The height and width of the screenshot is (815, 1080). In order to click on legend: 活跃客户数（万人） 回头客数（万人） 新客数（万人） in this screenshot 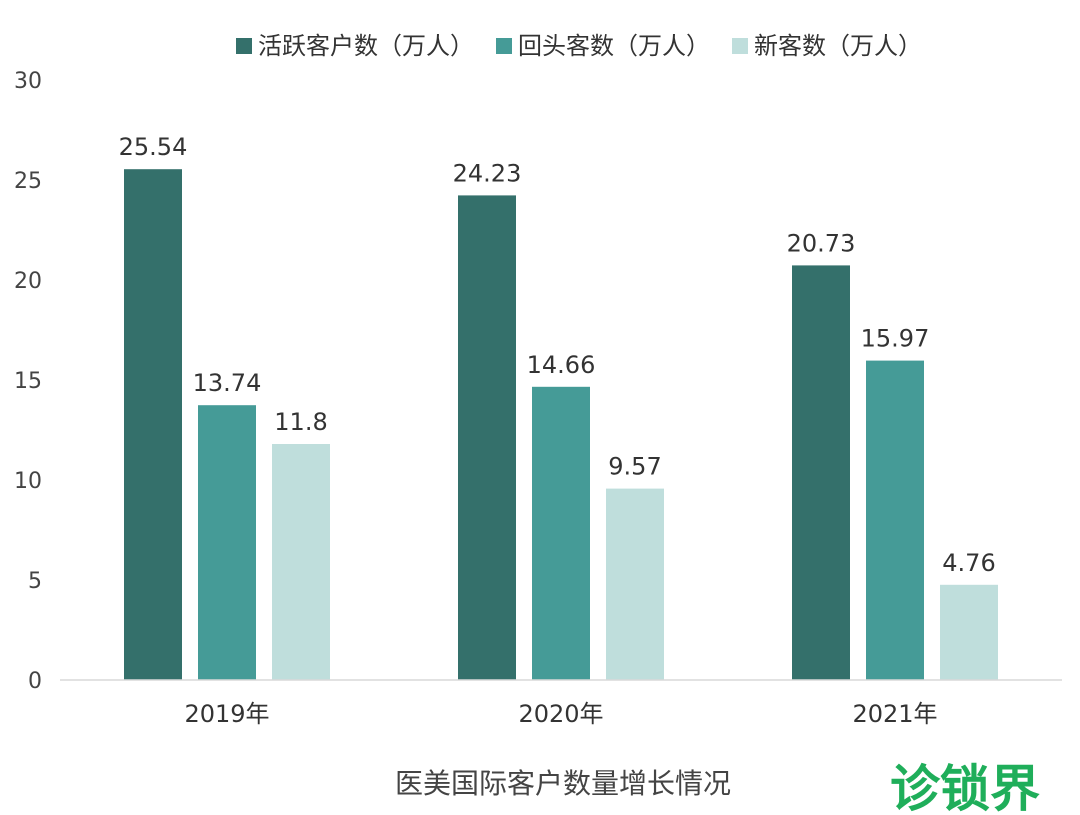, I will do `click(579, 46)`.